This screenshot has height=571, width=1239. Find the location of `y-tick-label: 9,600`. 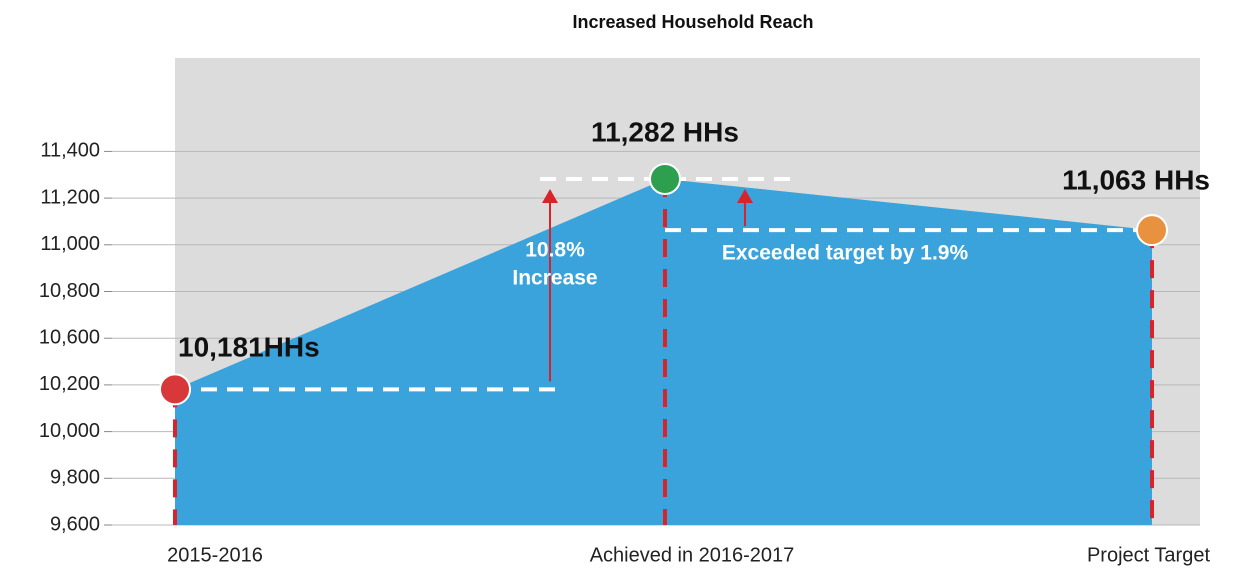

y-tick-label: 9,600 is located at coordinates (75, 524).